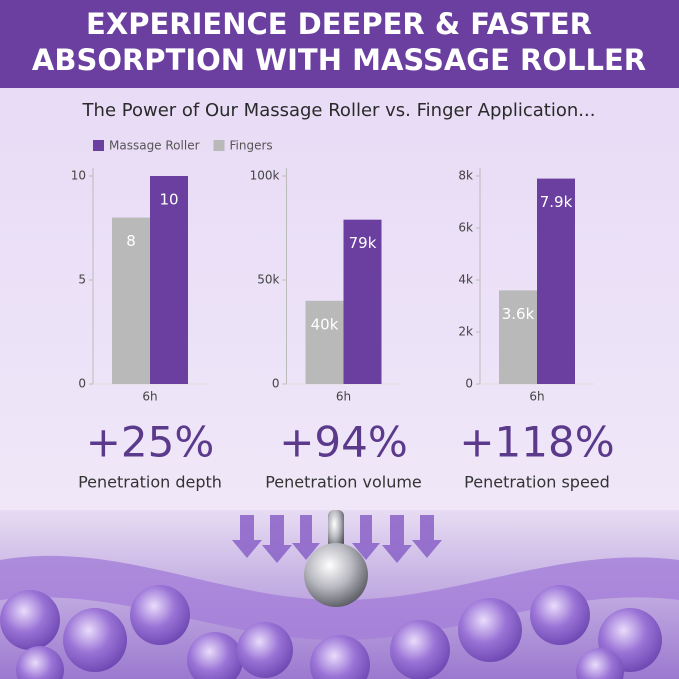  What do you see at coordinates (465, 280) in the screenshot?
I see `y-tick-label: 4k` at bounding box center [465, 280].